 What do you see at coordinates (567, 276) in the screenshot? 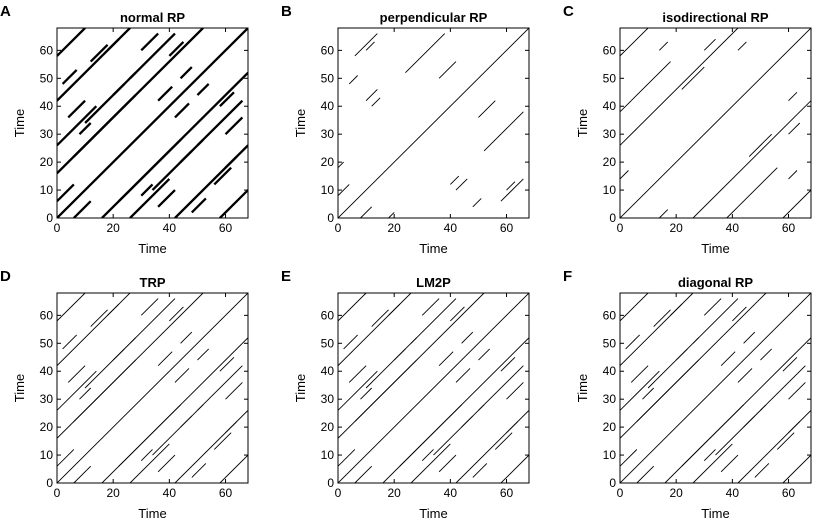
I see `panel-letter: F` at bounding box center [567, 276].